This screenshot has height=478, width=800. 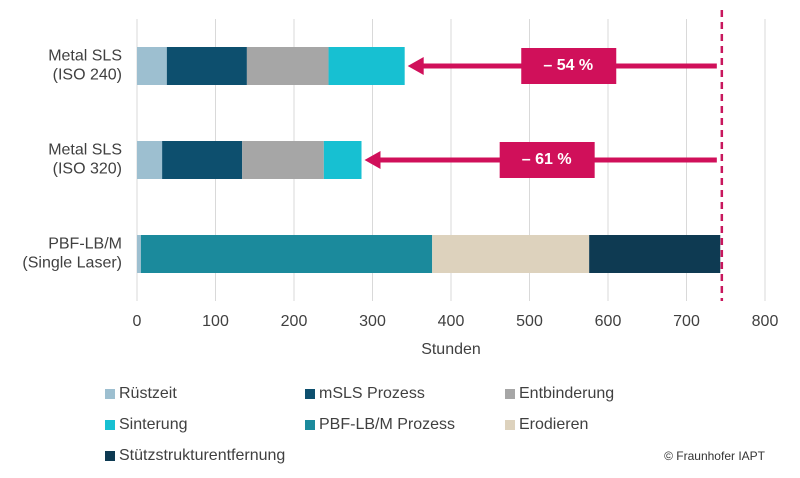 I want to click on legend-label: PBF-LB/M Prozess, so click(x=387, y=424).